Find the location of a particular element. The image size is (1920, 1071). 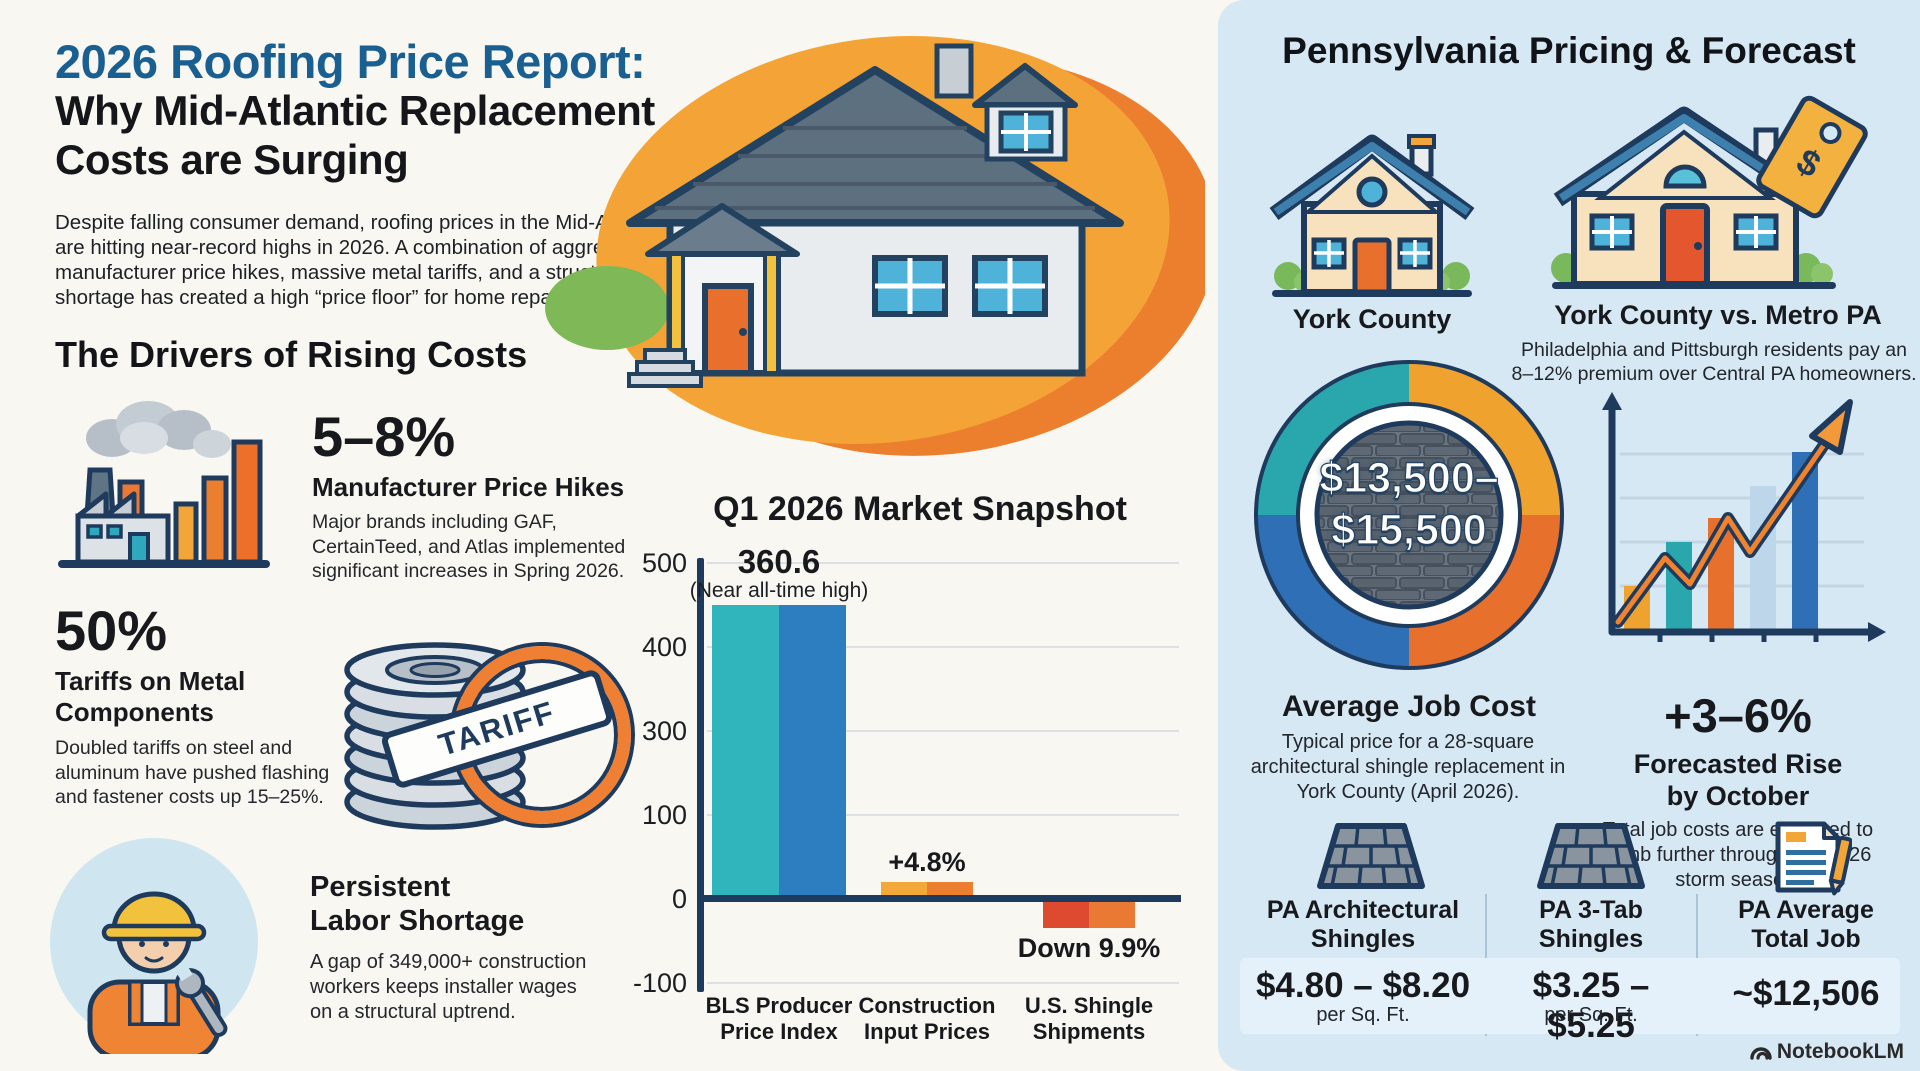

forecast-stat: +3–6% is located at coordinates (1738, 715).